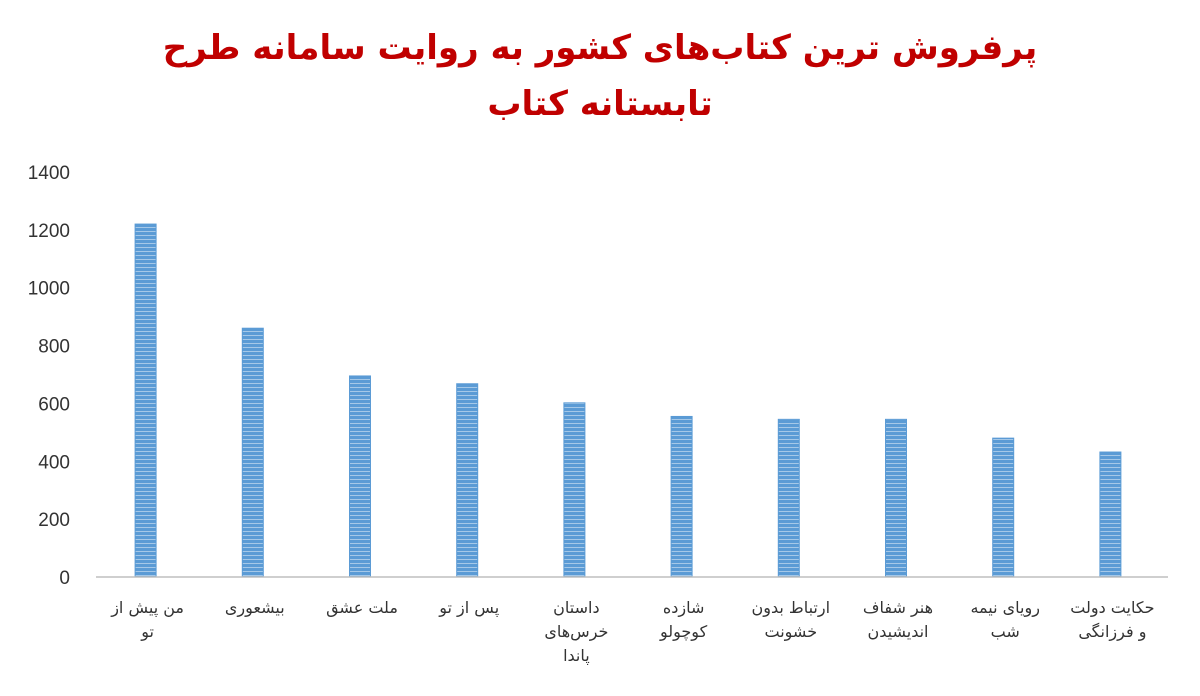 This screenshot has height=696, width=1200. I want to click on x-tick-label: داستان, so click(576, 607).